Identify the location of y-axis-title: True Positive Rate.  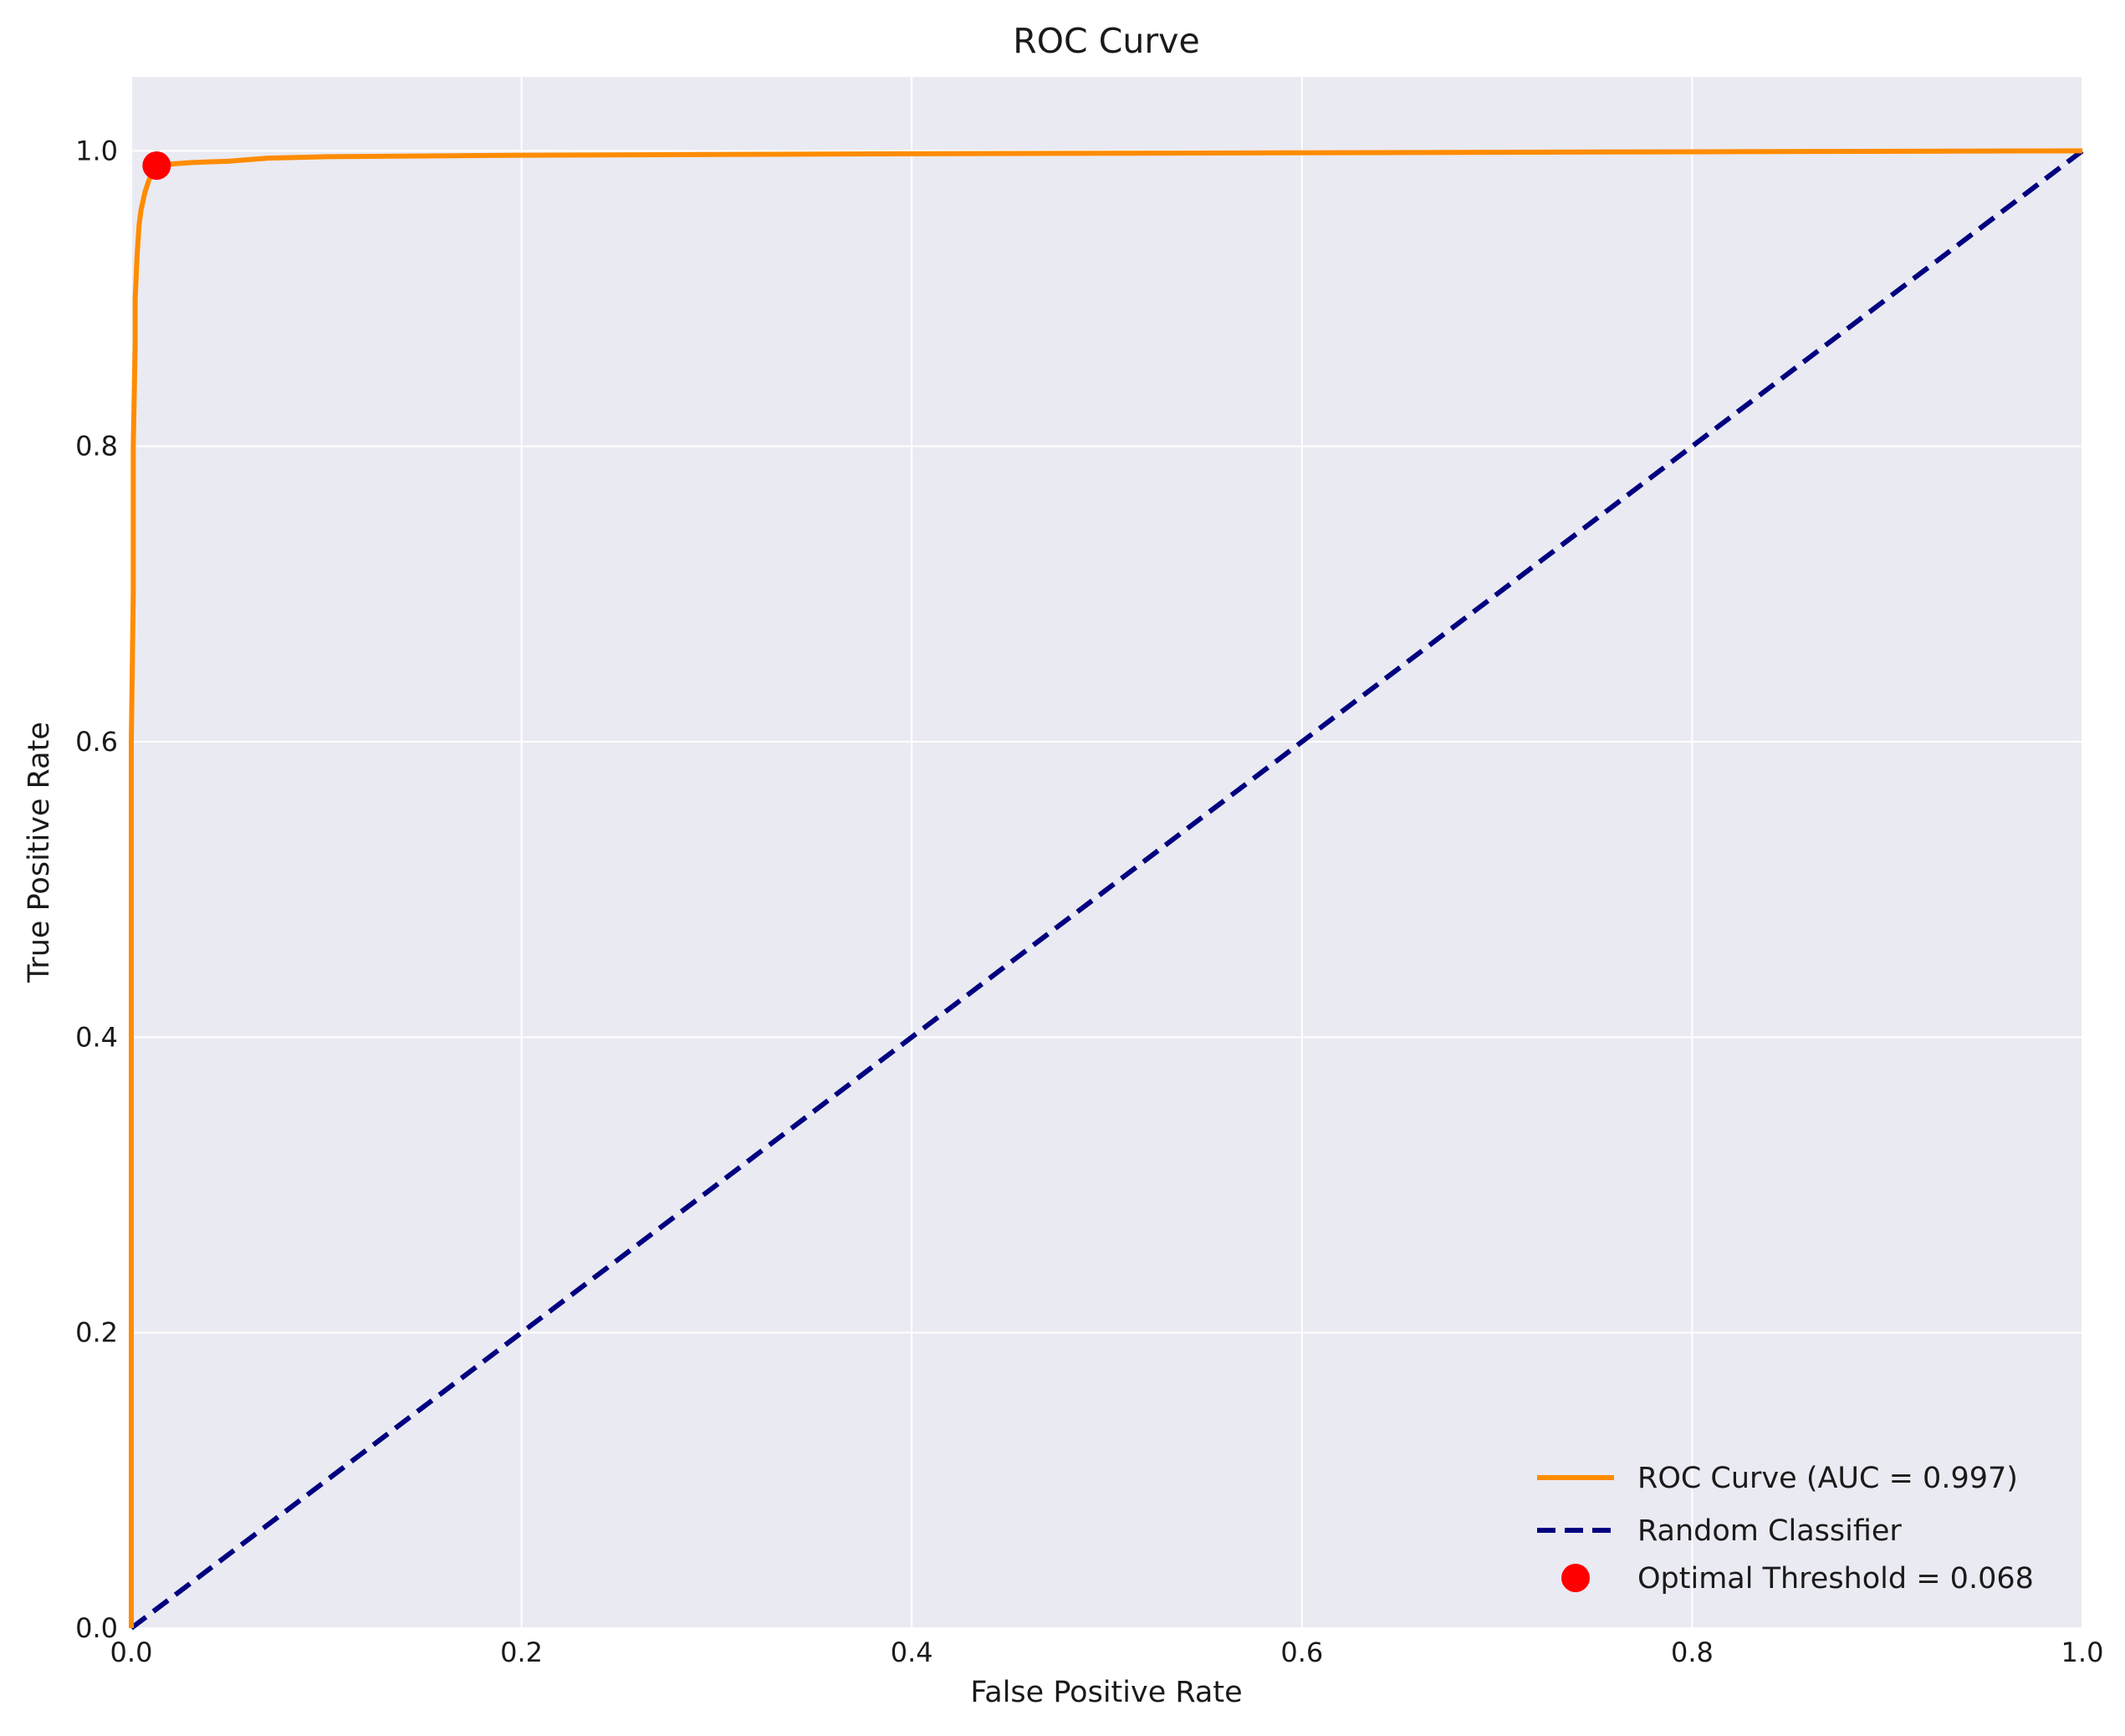
(39, 852).